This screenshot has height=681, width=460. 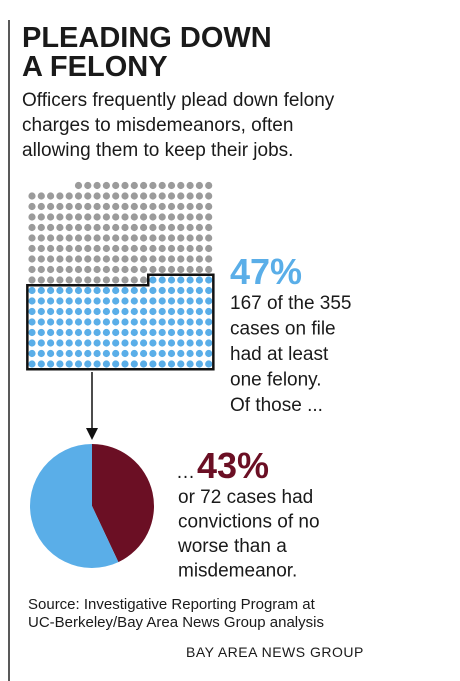 What do you see at coordinates (233, 465) in the screenshot?
I see `percent-label: 43%` at bounding box center [233, 465].